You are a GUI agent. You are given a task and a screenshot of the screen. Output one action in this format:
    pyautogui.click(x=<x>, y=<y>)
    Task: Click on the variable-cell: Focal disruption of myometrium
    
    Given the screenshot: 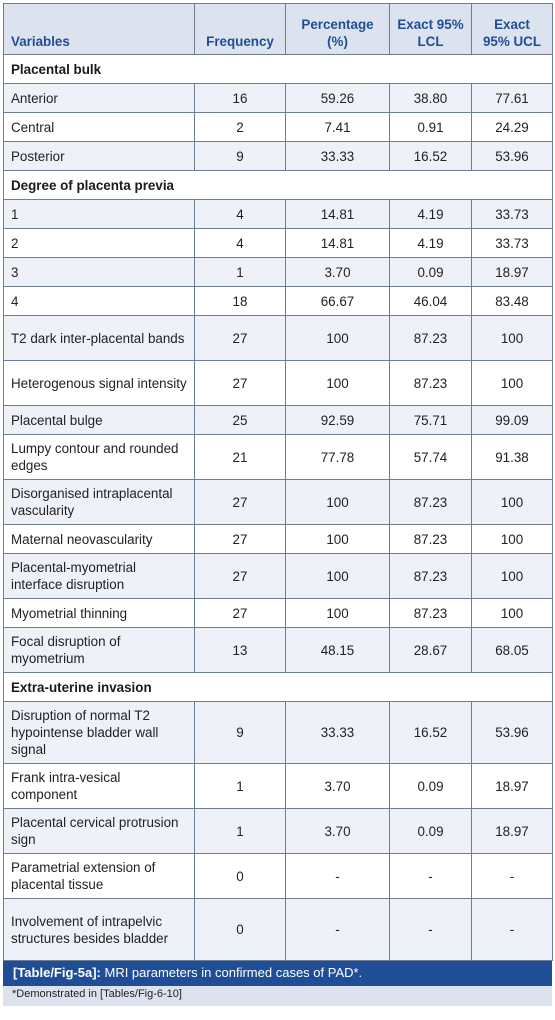 What is the action you would take?
    pyautogui.click(x=99, y=650)
    